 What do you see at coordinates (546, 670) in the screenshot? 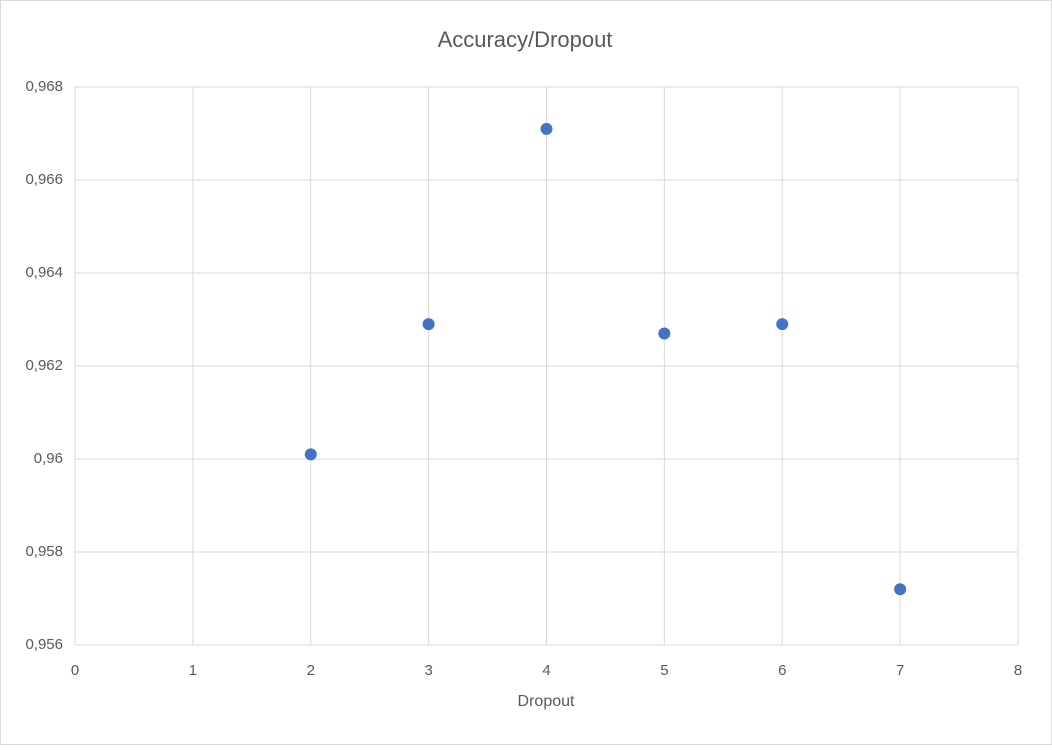
I see `x-tick-label: 4` at bounding box center [546, 670].